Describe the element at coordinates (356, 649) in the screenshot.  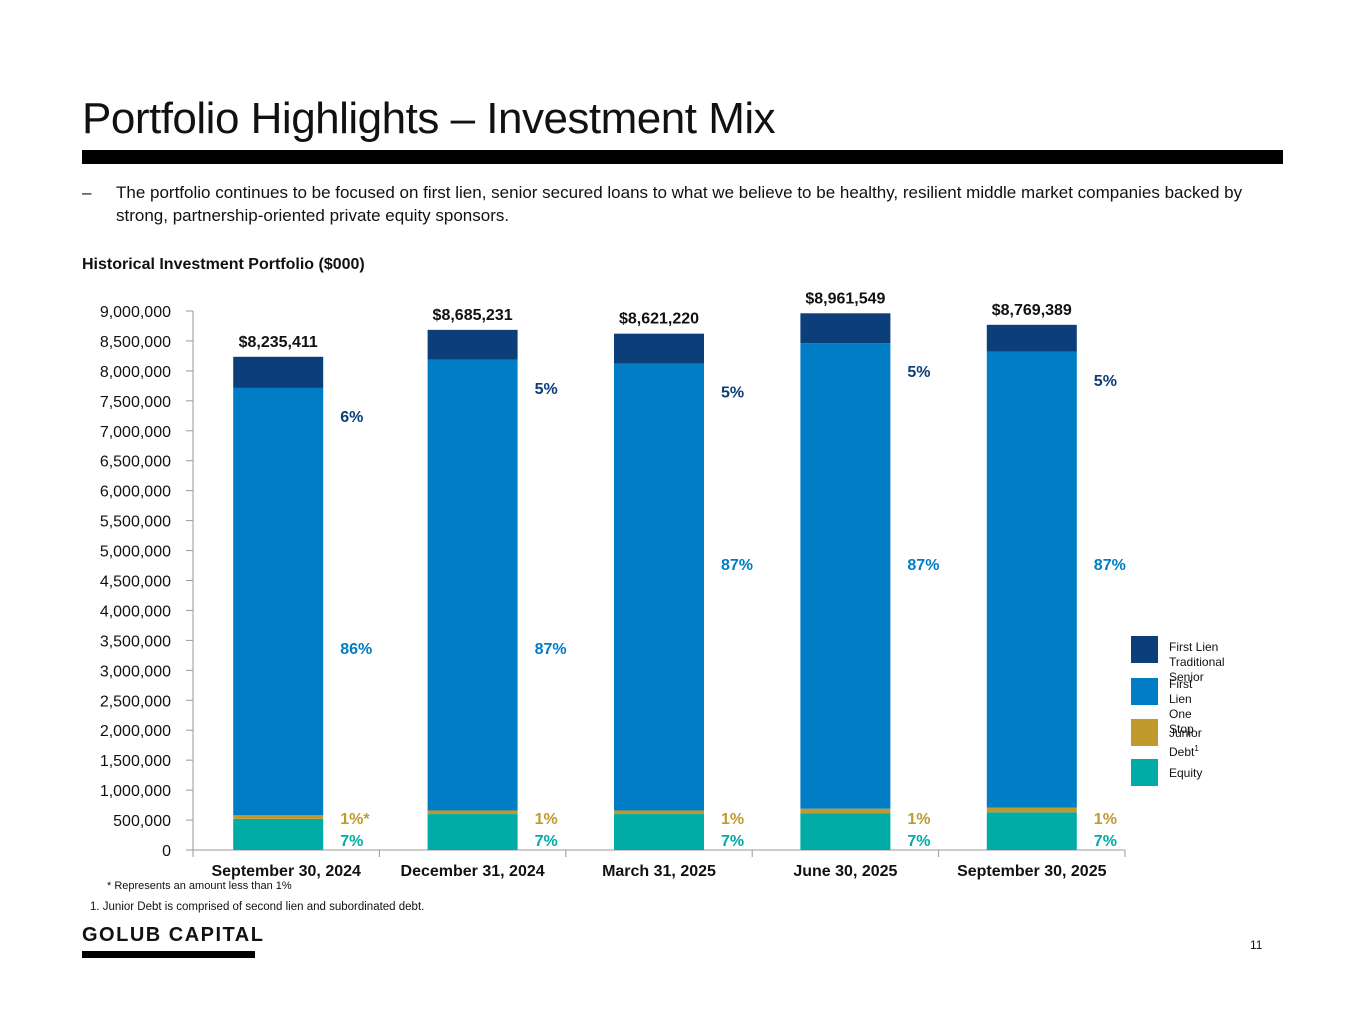
I see `segment-pct-label-first-lien-one-stop: 86%` at that location.